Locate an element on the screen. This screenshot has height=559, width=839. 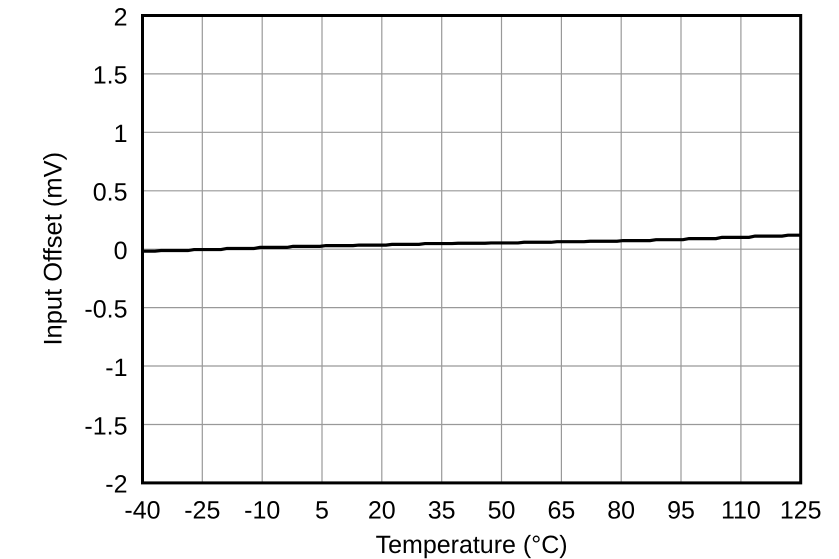
svg-text: 0.5 is located at coordinates (110, 193).